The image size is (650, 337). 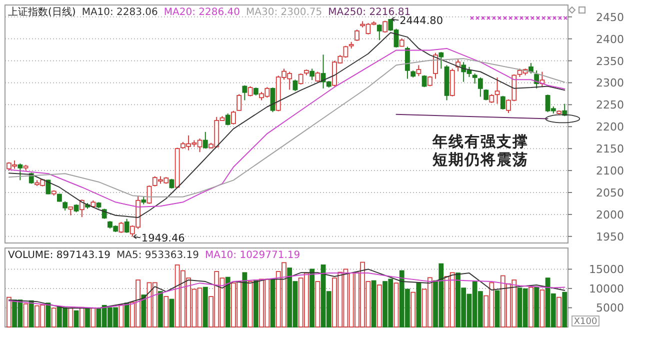 I want to click on y-tick-label: 2050, so click(x=610, y=193).